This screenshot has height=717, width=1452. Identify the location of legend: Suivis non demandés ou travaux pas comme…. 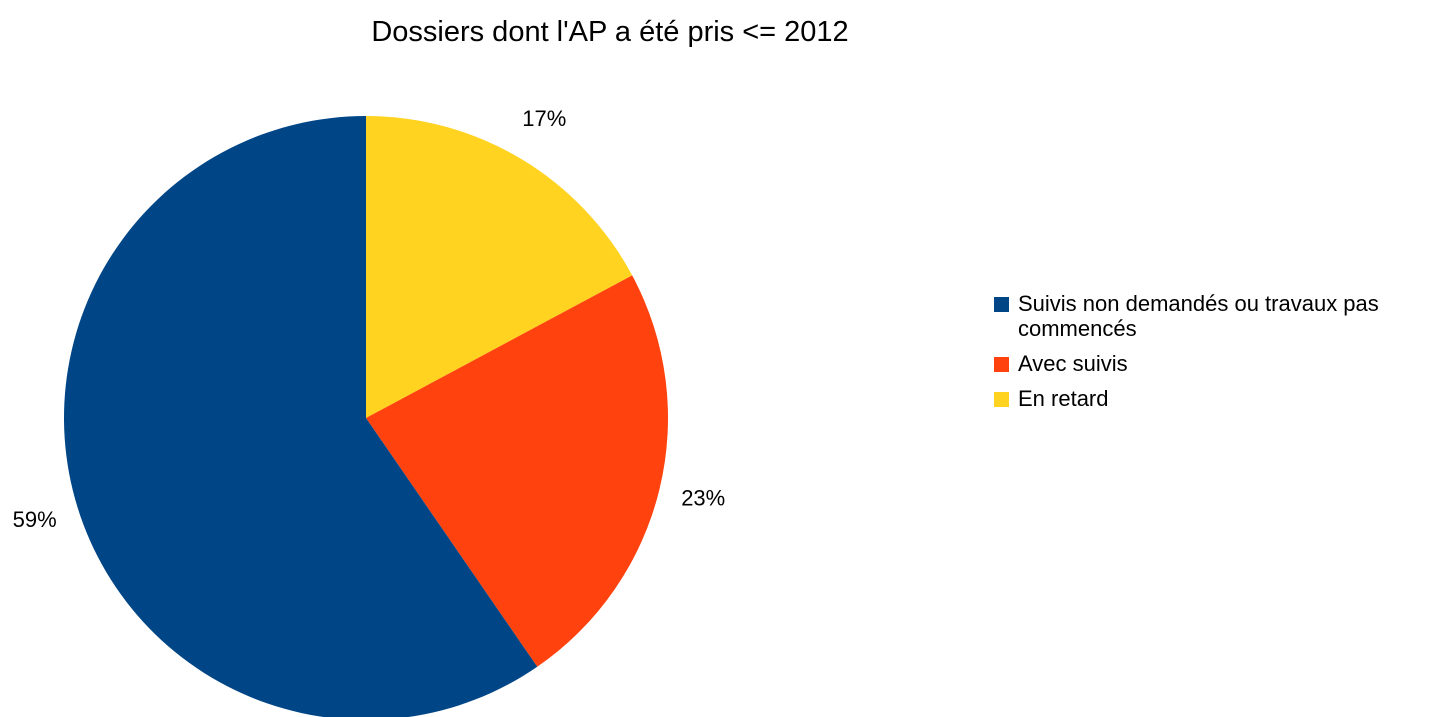
(1223, 356).